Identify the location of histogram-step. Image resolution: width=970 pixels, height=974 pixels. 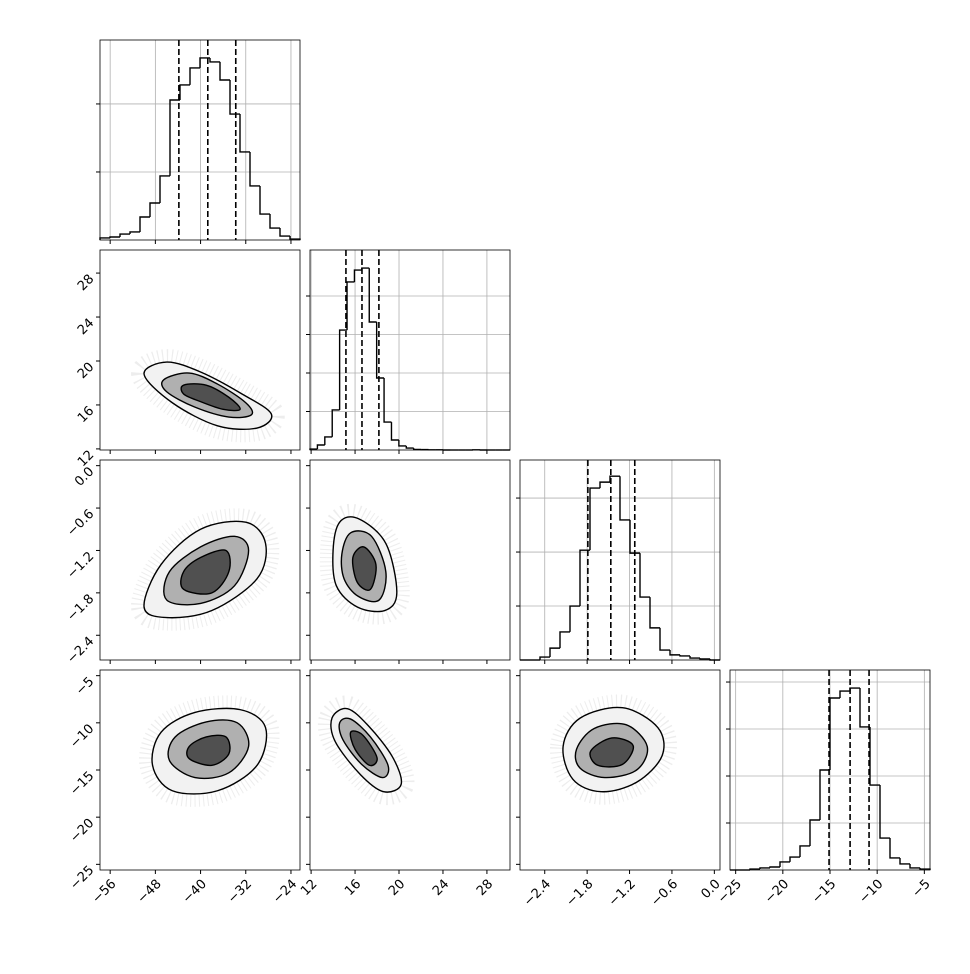
(705, 658).